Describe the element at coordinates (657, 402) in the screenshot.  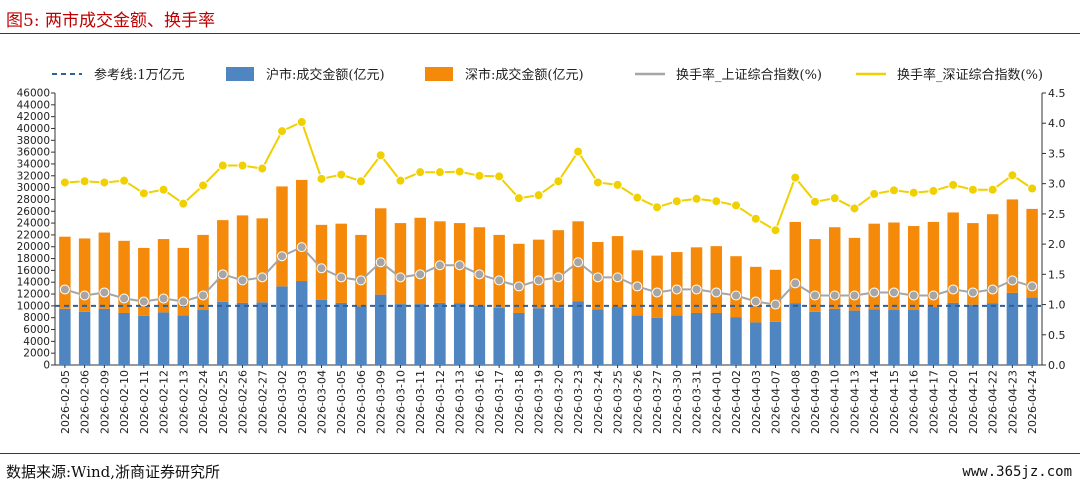
I see `x-tick-label: 2026-03-27` at that location.